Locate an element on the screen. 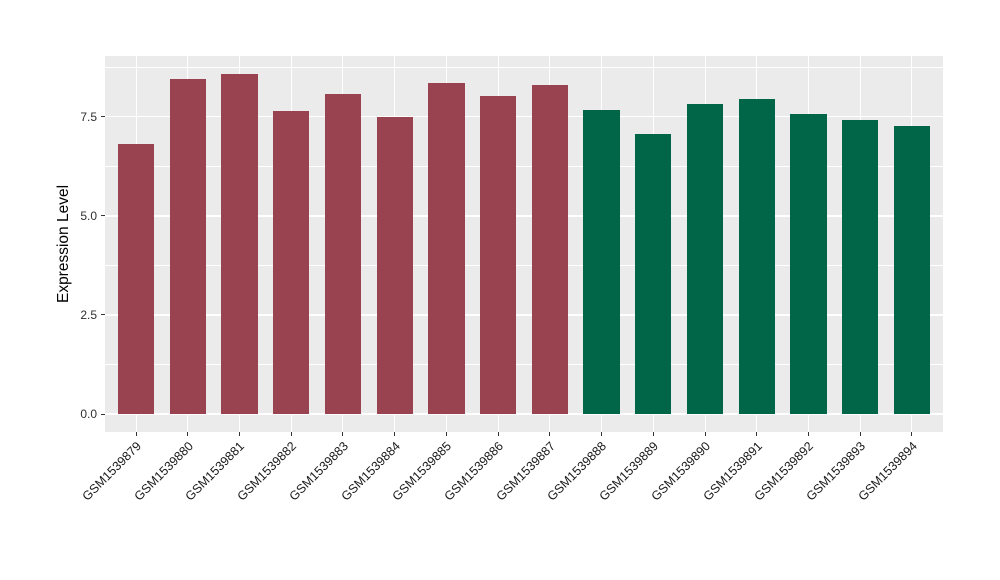  bar-GSM1539885 is located at coordinates (446, 248).